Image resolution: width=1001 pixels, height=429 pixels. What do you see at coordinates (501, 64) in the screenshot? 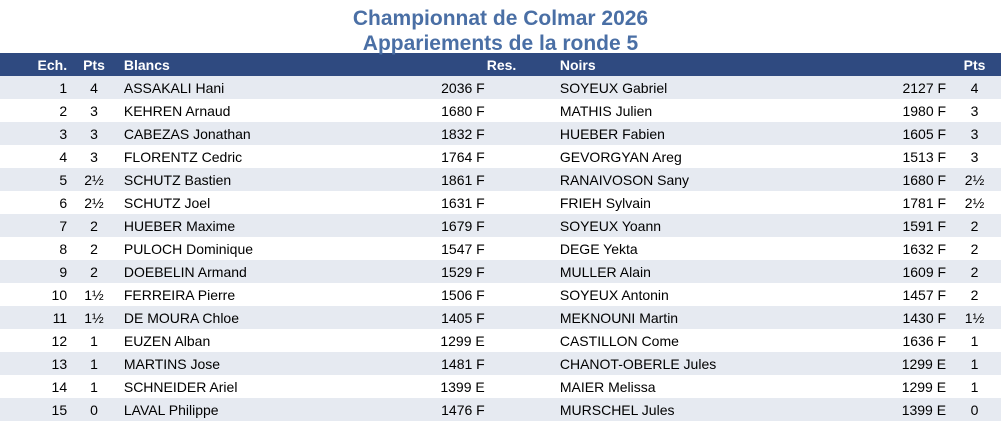
I see `column-header-res: Res.` at bounding box center [501, 64].